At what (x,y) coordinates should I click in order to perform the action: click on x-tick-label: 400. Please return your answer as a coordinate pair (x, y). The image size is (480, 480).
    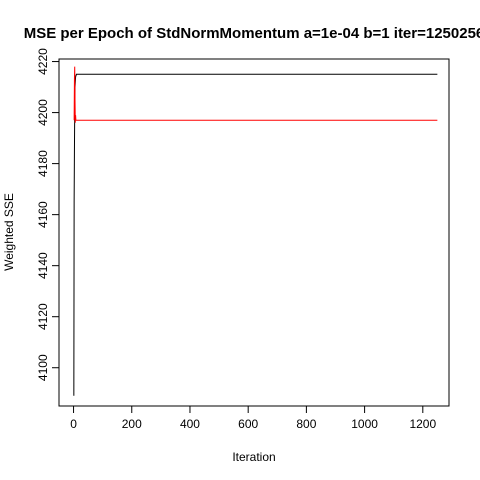
    Looking at the image, I should click on (190, 424).